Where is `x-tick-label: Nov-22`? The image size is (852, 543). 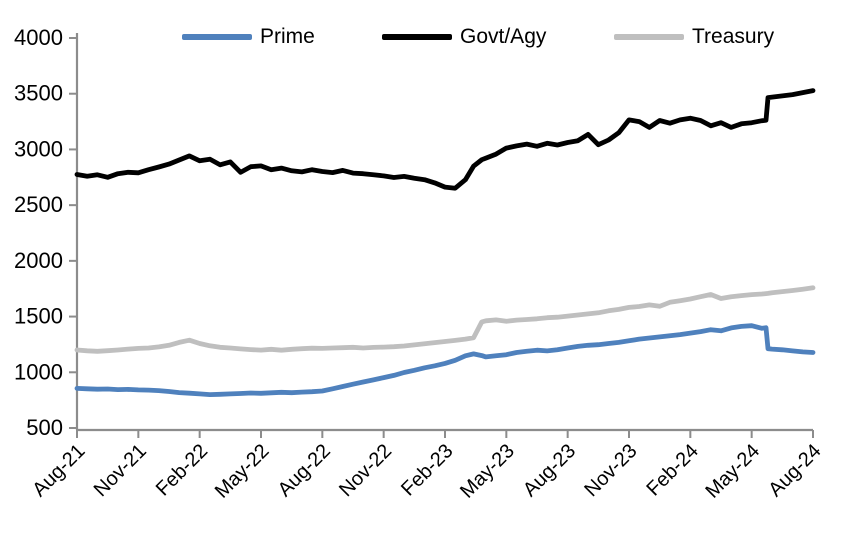 x-tick-label: Nov-22 is located at coordinates (365, 470).